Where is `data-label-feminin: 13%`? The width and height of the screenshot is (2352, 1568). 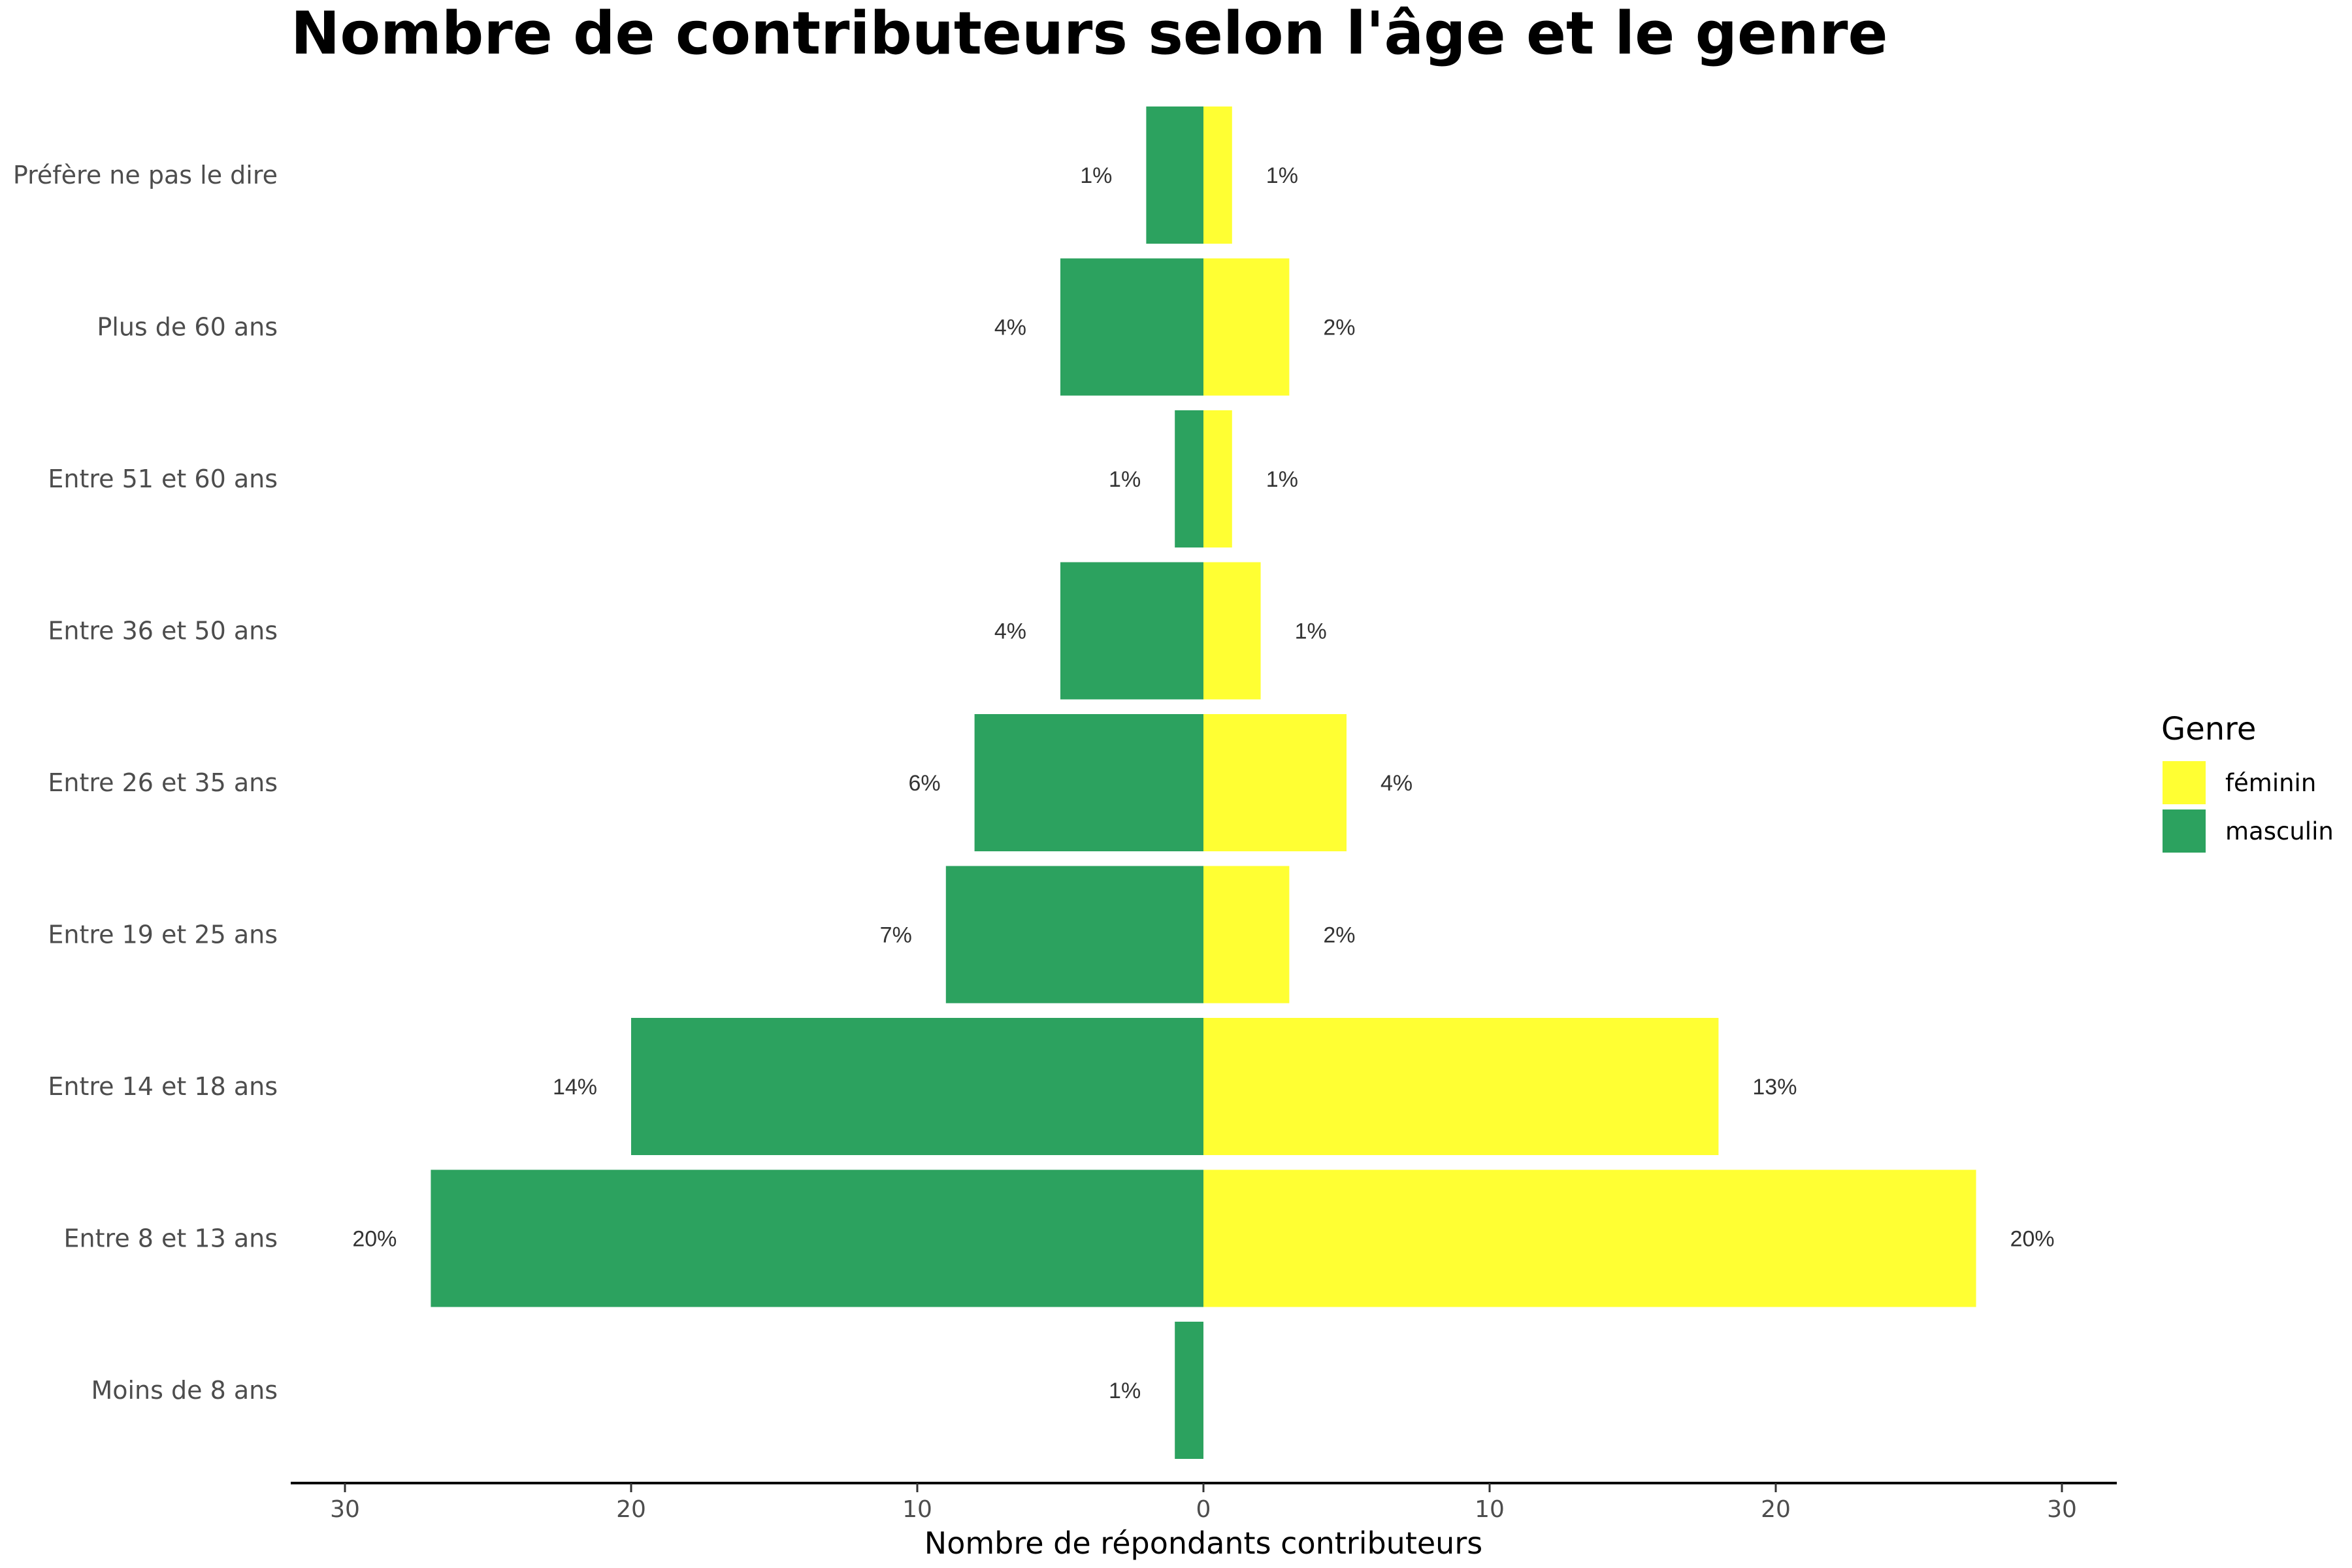 data-label-feminin: 13% is located at coordinates (1774, 1087).